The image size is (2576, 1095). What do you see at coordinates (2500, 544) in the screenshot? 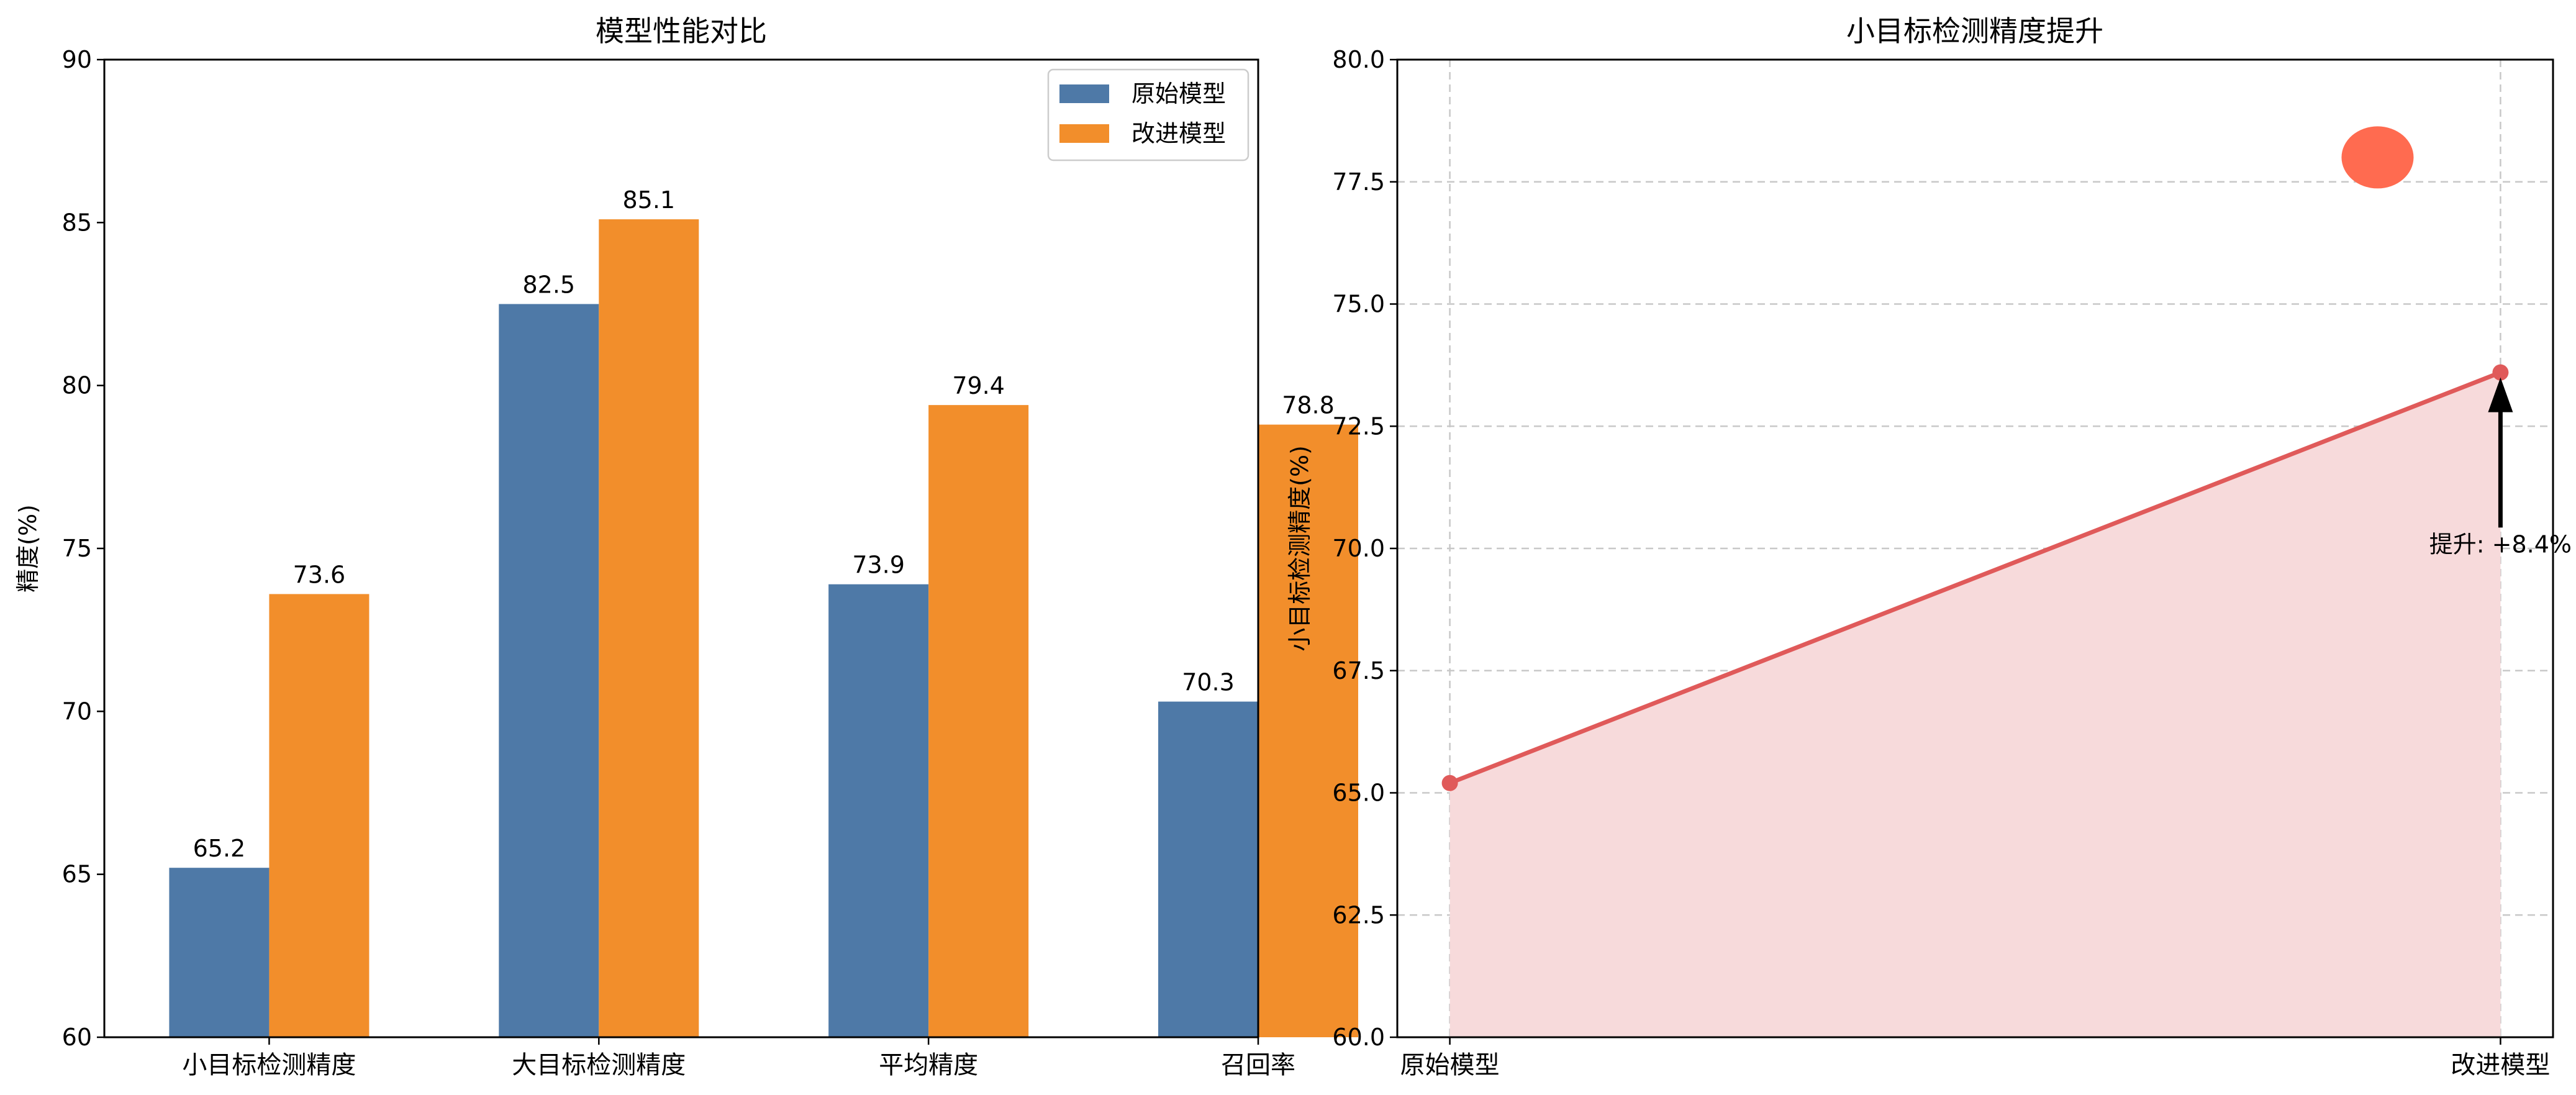
I see `improvement-annotation: 提升: +8.4%` at bounding box center [2500, 544].